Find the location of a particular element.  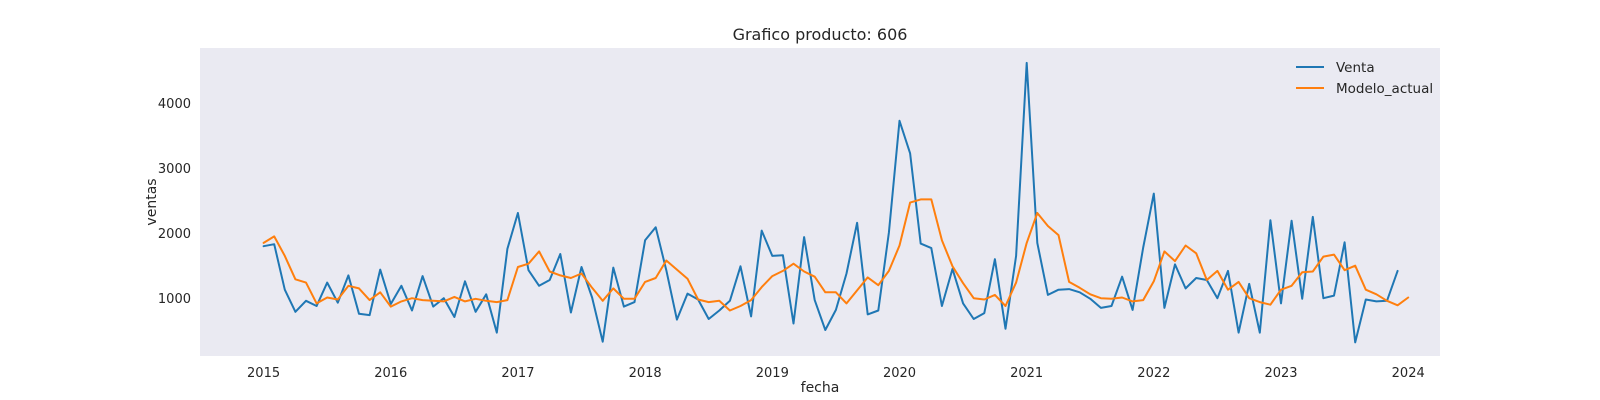

legend: Venta Modelo_actual is located at coordinates (1364, 78).